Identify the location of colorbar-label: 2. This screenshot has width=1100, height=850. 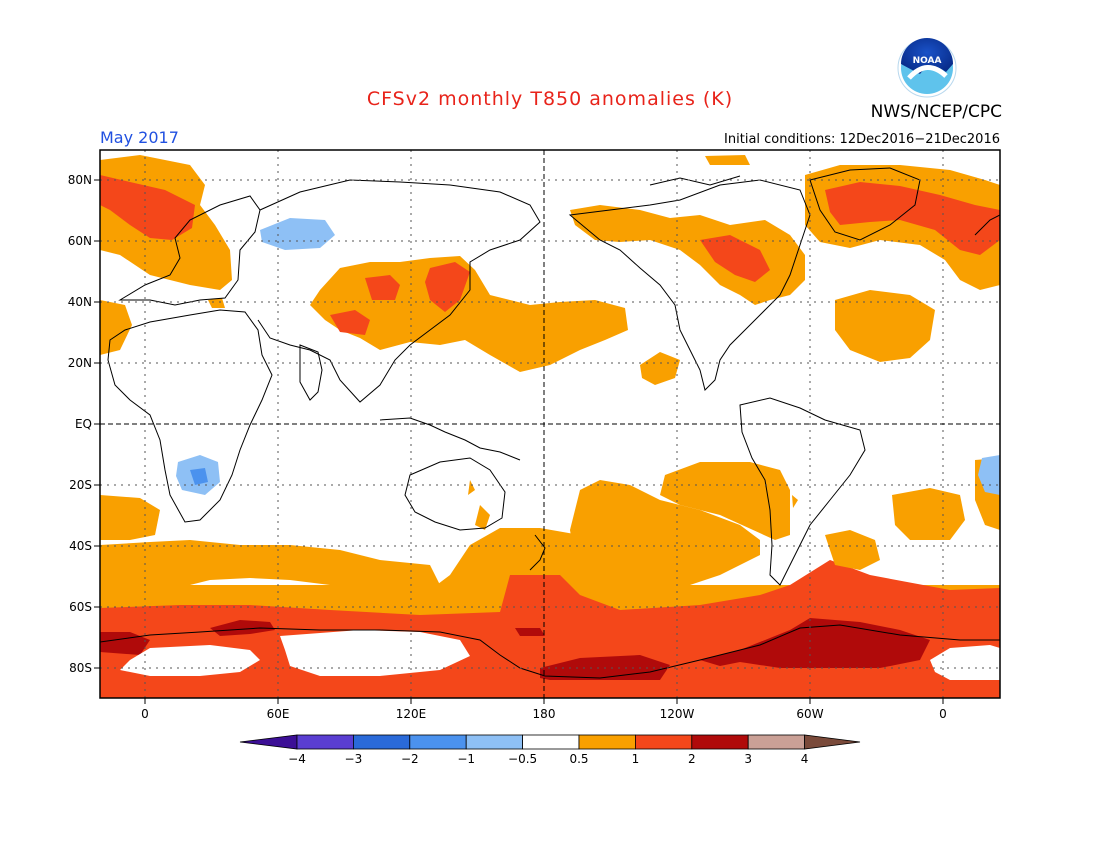
(692, 759).